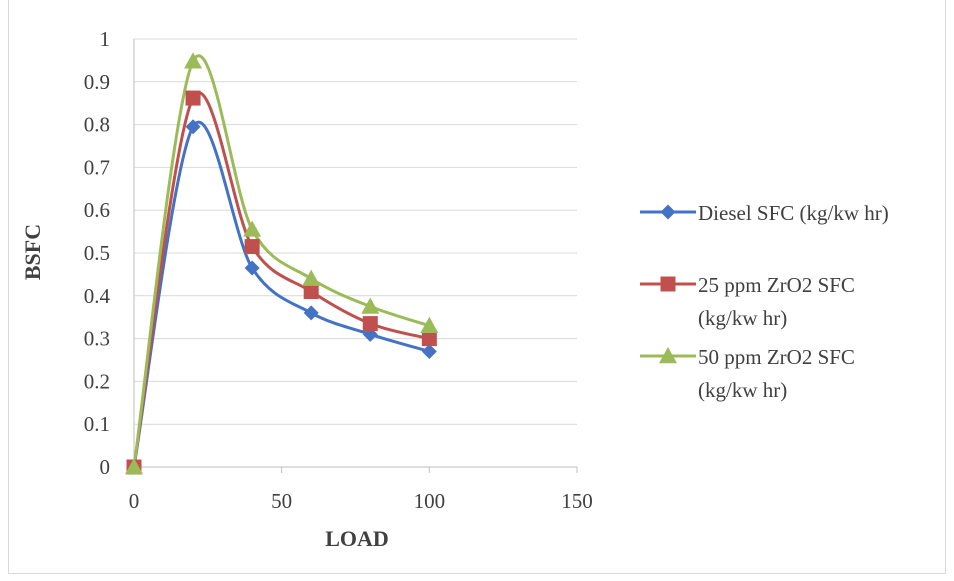 The height and width of the screenshot is (581, 954). Describe the element at coordinates (134, 501) in the screenshot. I see `x-tick-label: 0` at that location.